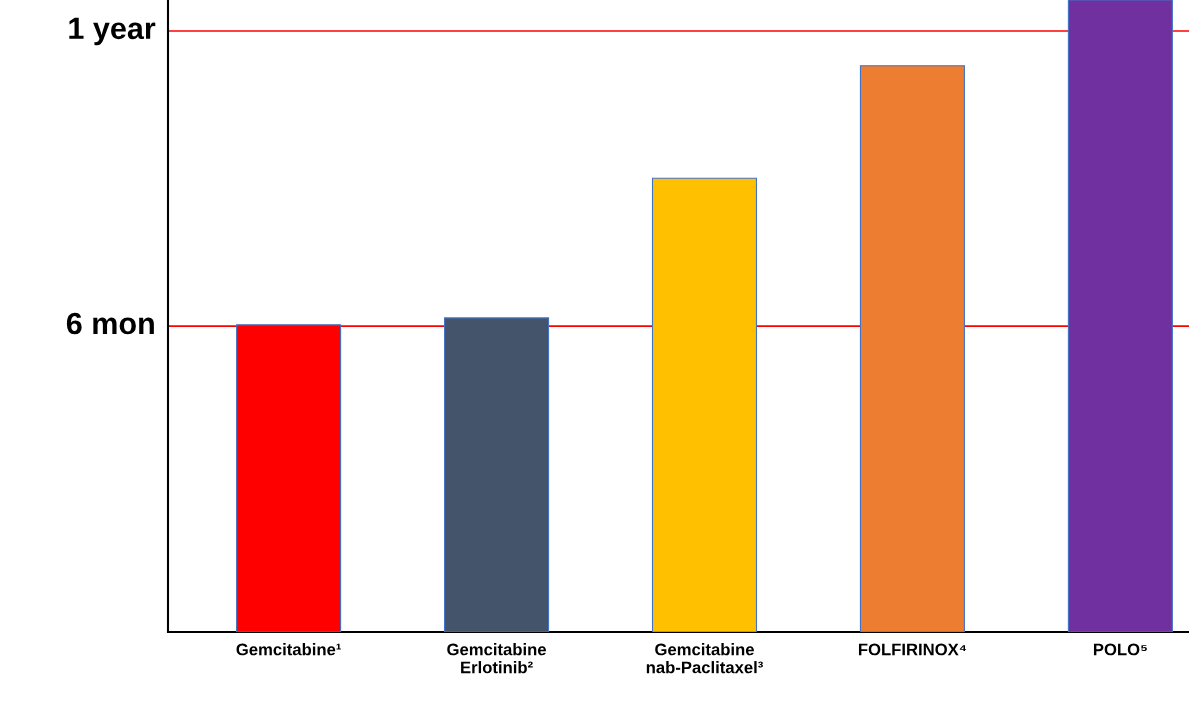 The image size is (1189, 710). I want to click on x-tick-label: POLO⁵, so click(1120, 649).